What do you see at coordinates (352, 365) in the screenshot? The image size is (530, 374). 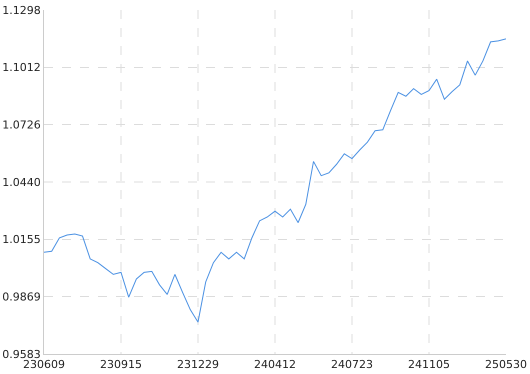 I see `x-tick-label: 240723` at bounding box center [352, 365].